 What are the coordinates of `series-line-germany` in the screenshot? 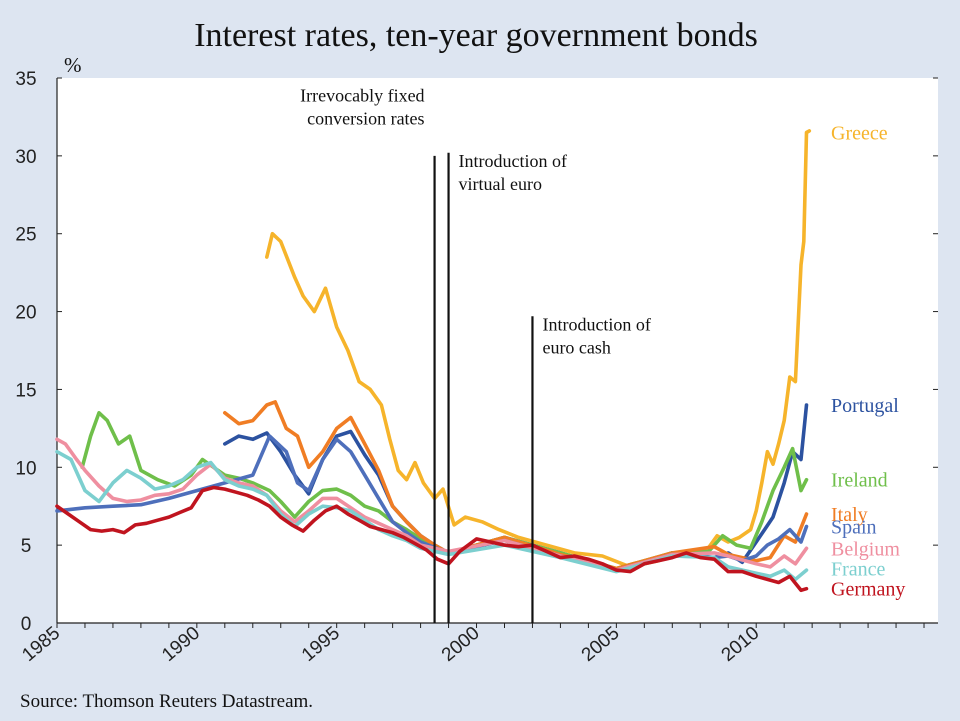 It's located at (432, 539).